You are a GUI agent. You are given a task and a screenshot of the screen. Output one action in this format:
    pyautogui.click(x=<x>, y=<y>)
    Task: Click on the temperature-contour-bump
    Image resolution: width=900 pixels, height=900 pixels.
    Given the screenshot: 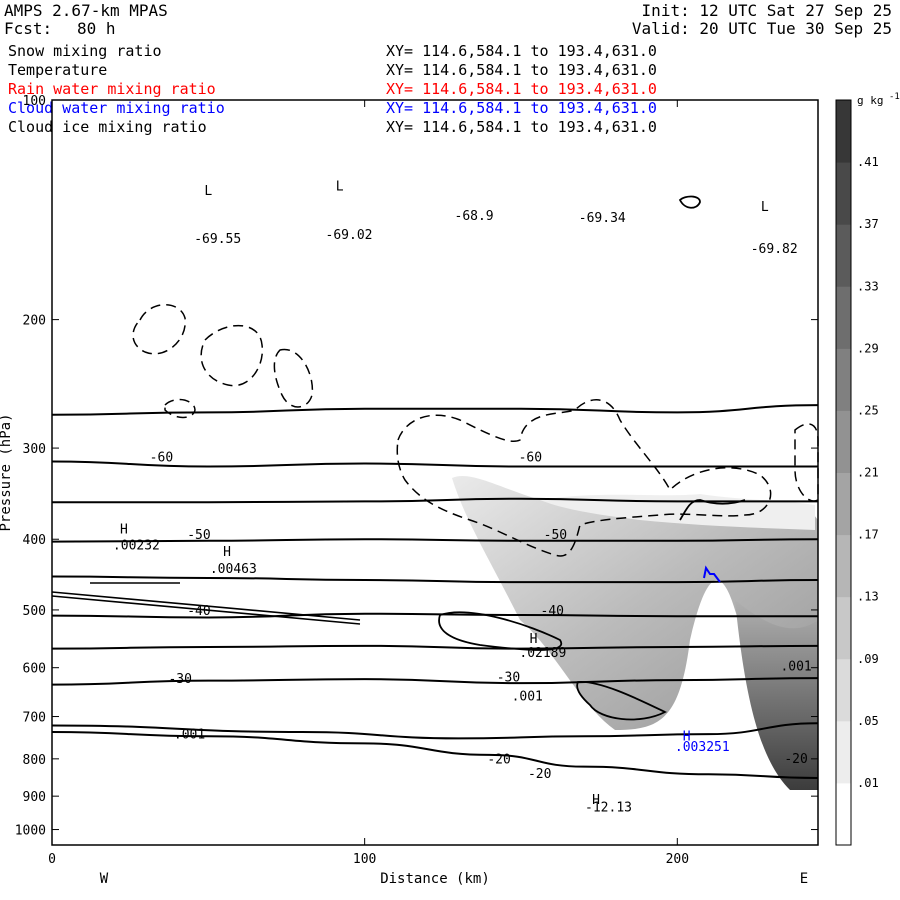 What is the action you would take?
    pyautogui.click(x=712, y=510)
    